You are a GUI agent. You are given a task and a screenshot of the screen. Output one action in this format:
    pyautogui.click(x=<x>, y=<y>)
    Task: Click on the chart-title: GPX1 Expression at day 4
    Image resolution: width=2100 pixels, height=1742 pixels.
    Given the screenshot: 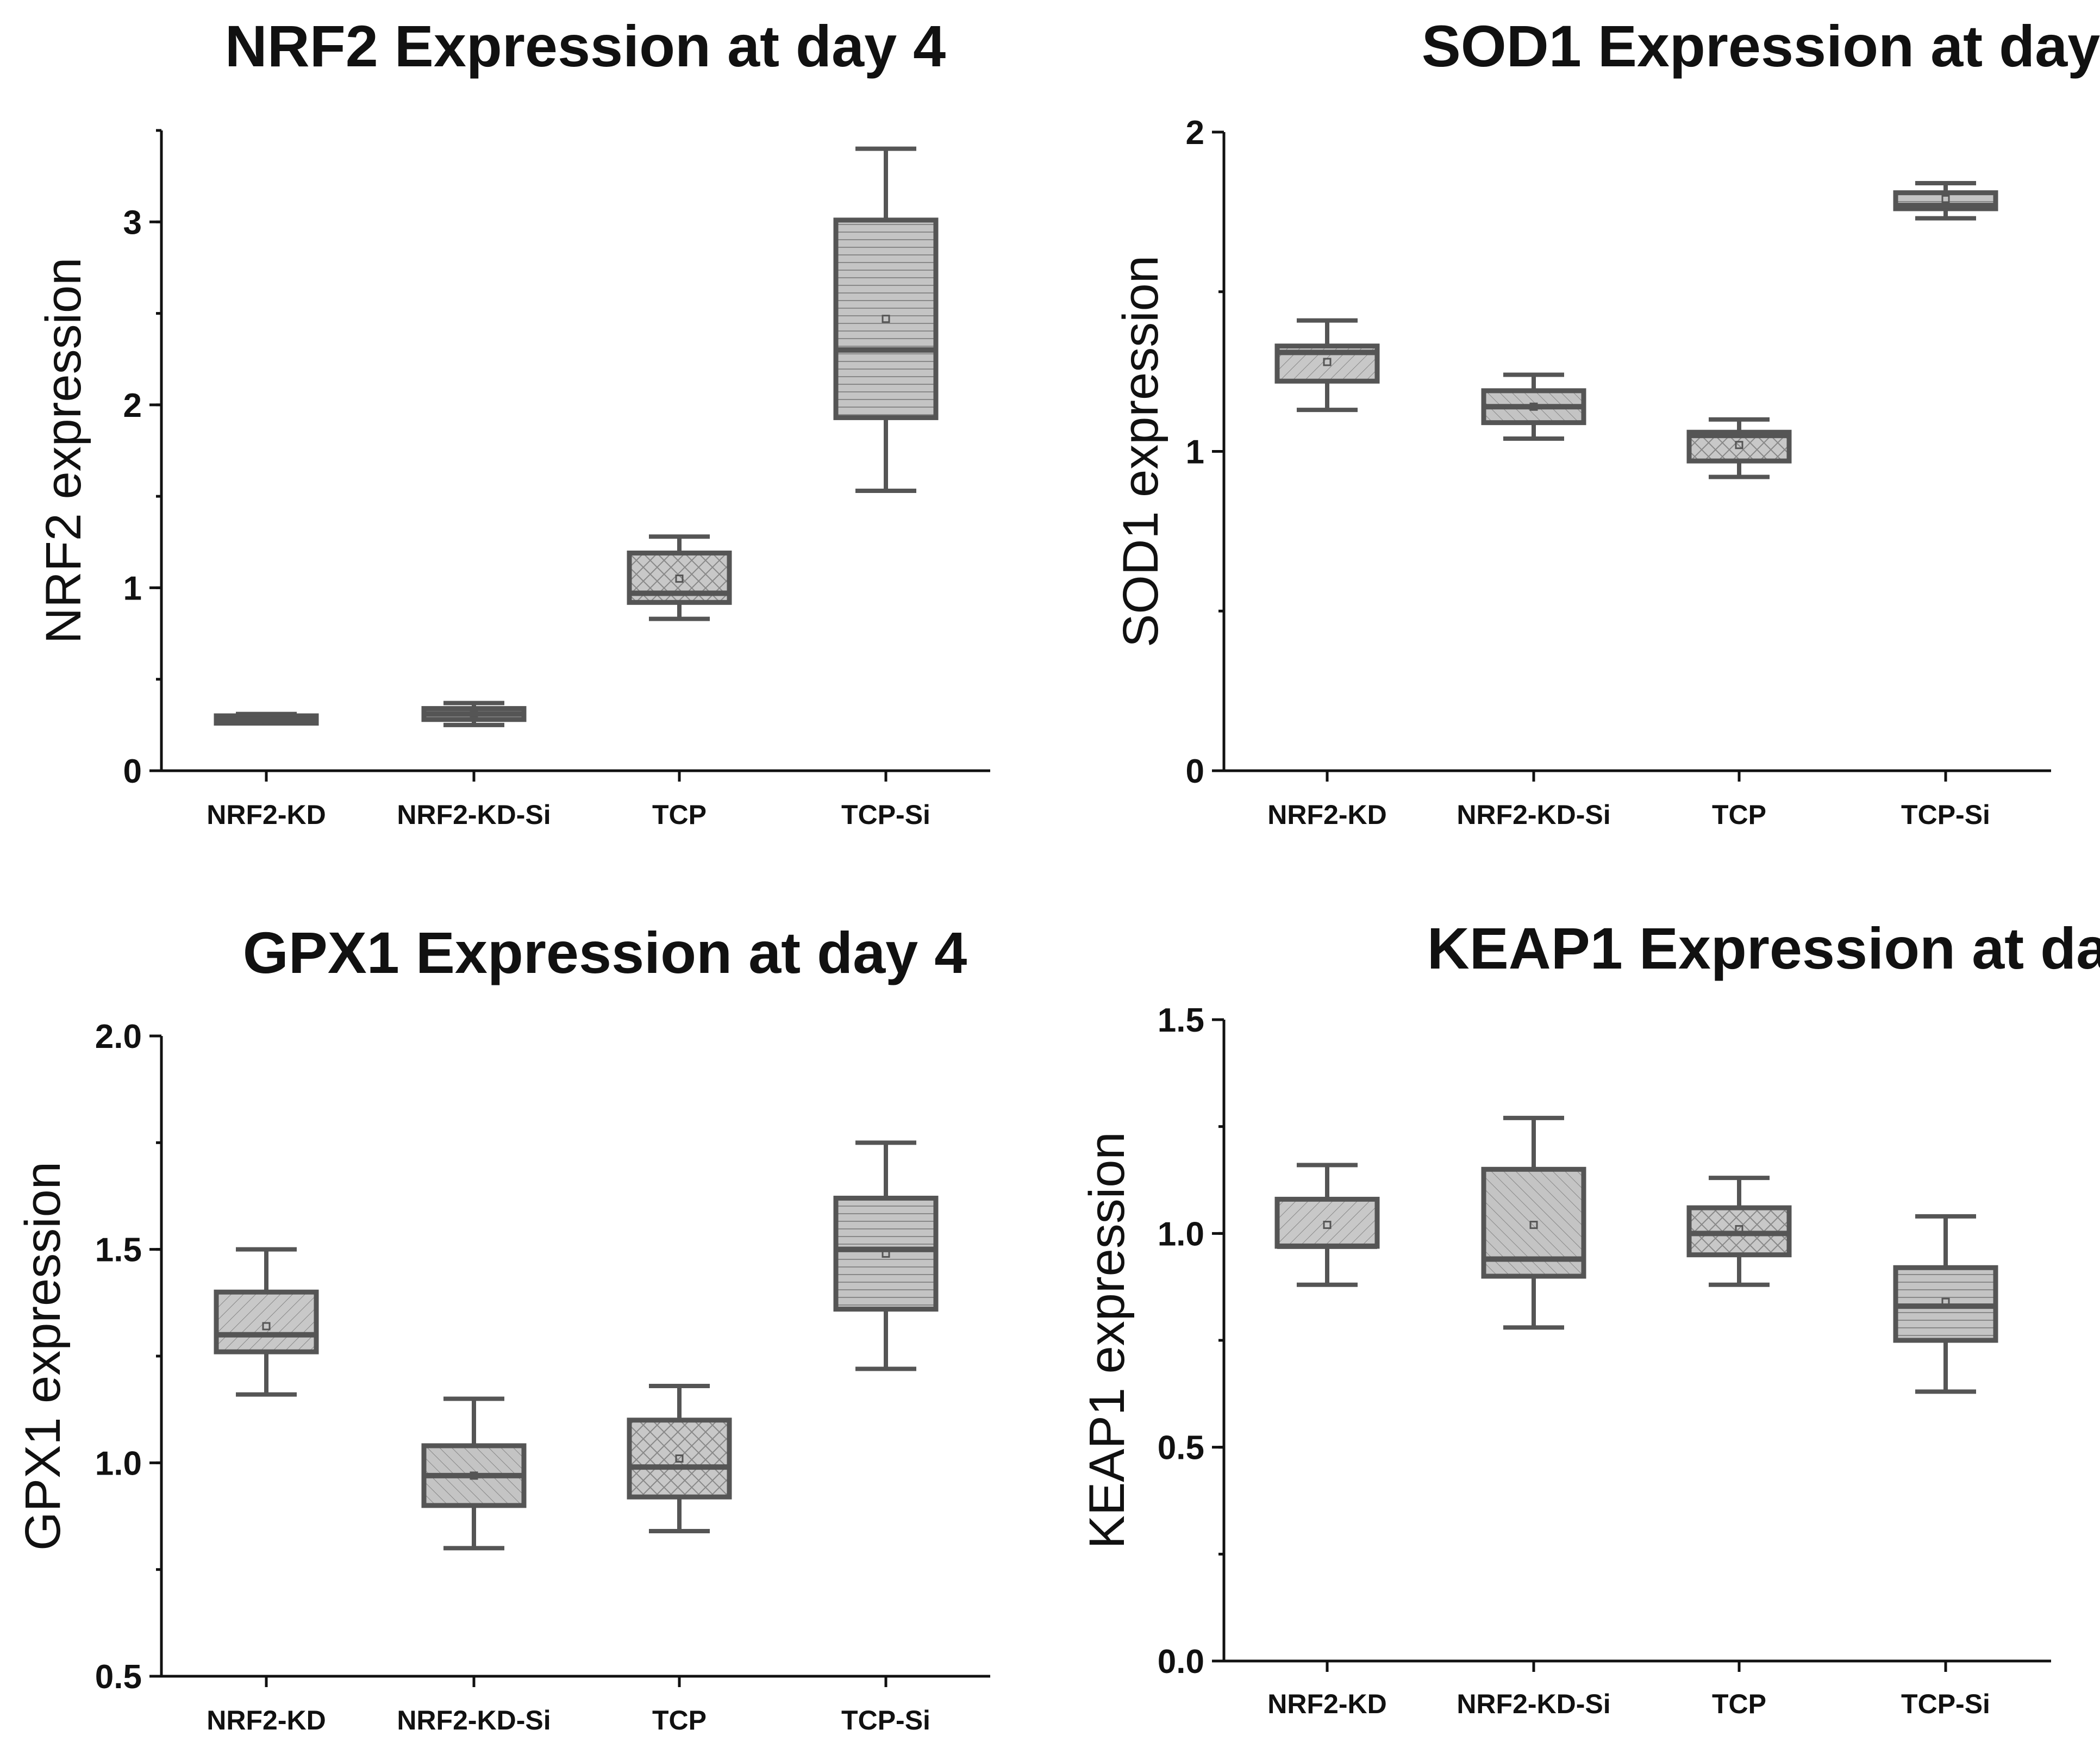 What is the action you would take?
    pyautogui.click(x=605, y=953)
    